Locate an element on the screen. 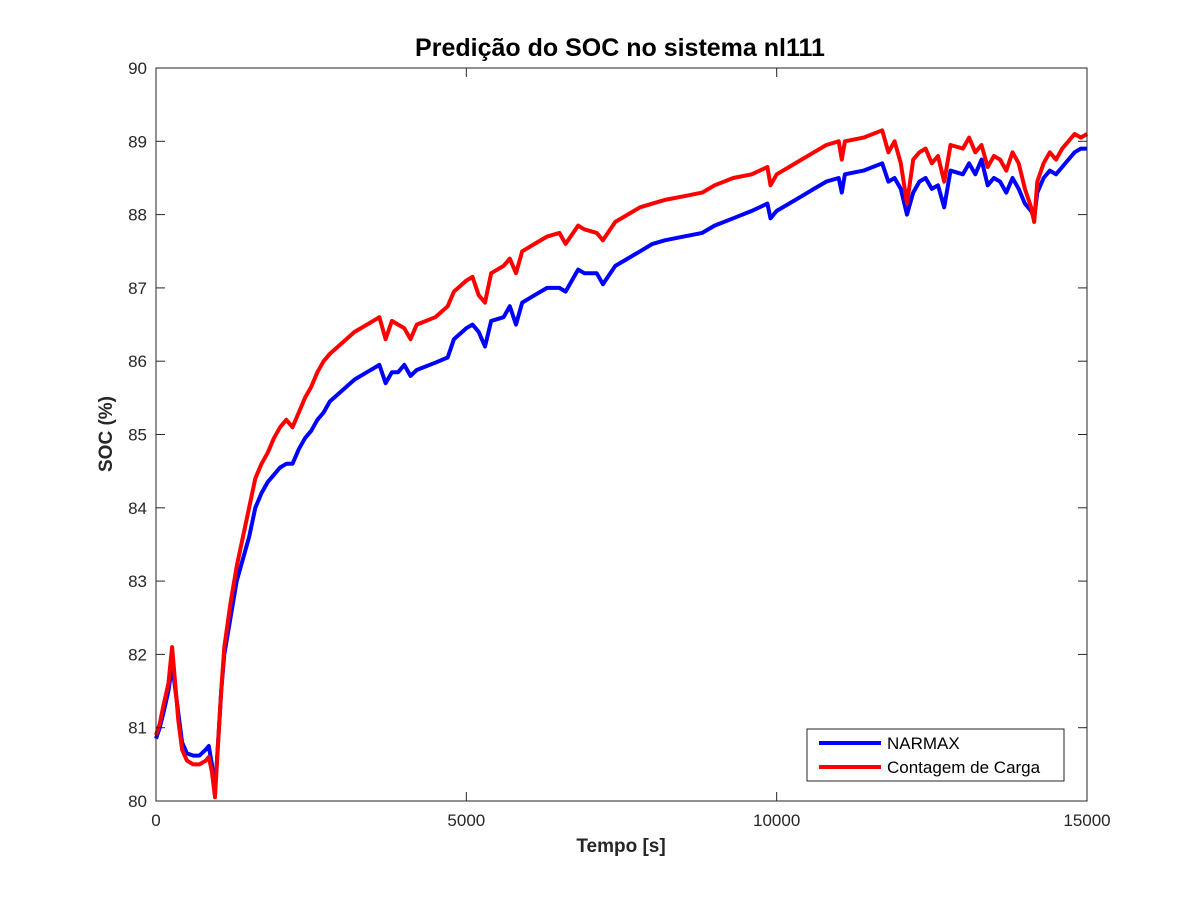 Image resolution: width=1200 pixels, height=905 pixels. y-tick-label: 90 is located at coordinates (137, 68).